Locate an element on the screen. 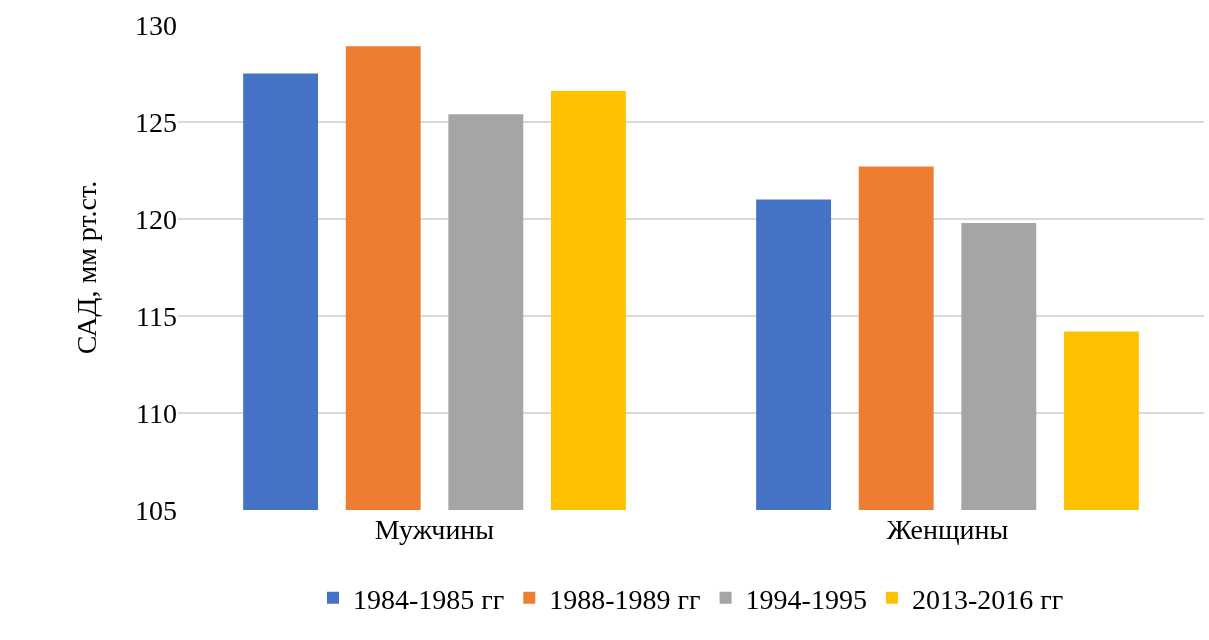 The image size is (1209, 640). legend-label: 1988-1989 гг is located at coordinates (625, 599).